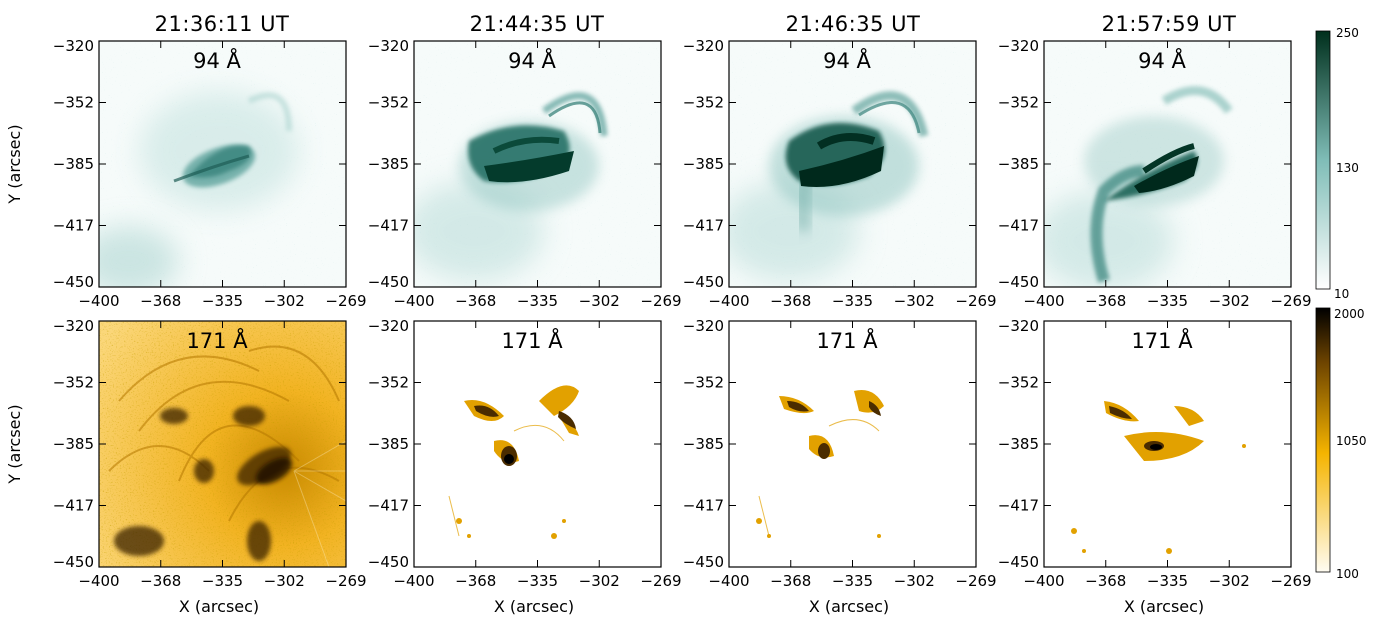  Describe the element at coordinates (703, 506) in the screenshot. I see `y-tick-label-171-t3-3: −417` at that location.